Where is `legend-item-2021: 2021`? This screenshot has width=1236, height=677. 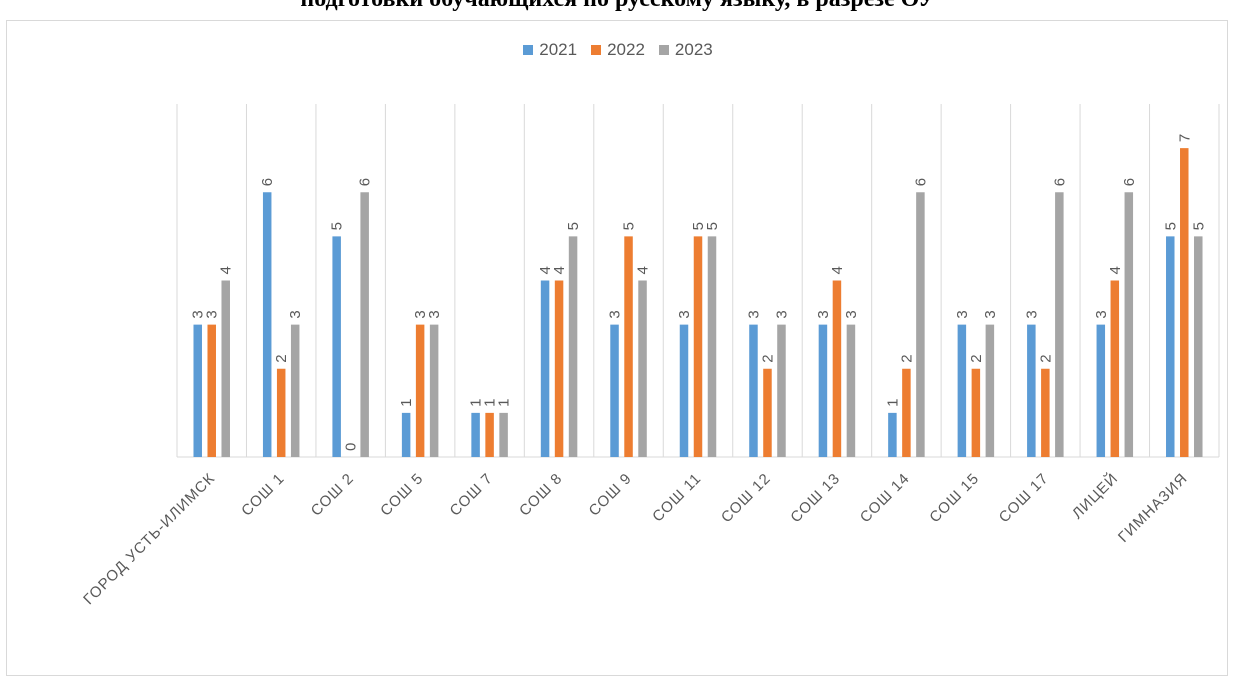 legend-item-2021: 2021 is located at coordinates (550, 50).